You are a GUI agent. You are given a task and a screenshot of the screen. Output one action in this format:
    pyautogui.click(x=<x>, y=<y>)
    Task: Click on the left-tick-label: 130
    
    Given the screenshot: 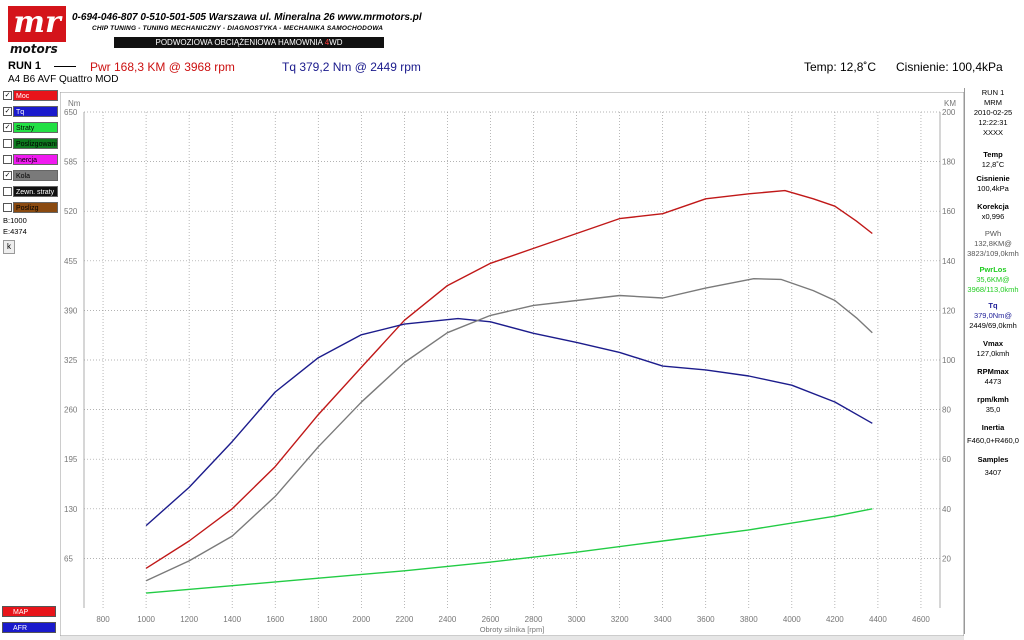 What is the action you would take?
    pyautogui.click(x=71, y=509)
    